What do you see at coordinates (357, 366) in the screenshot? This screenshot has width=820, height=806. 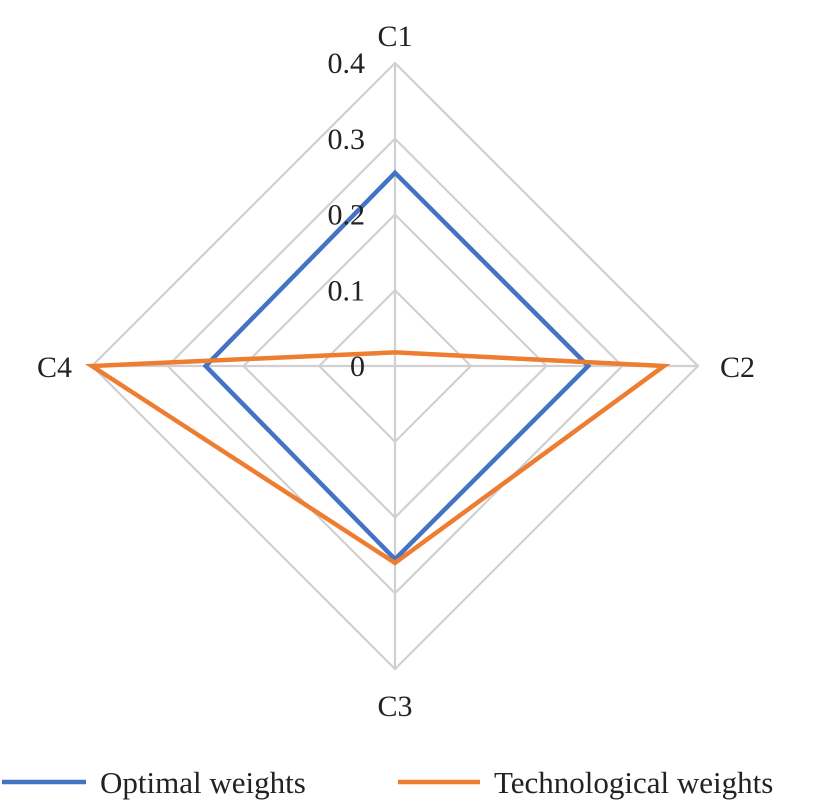 I see `tick-label: 0` at bounding box center [357, 366].